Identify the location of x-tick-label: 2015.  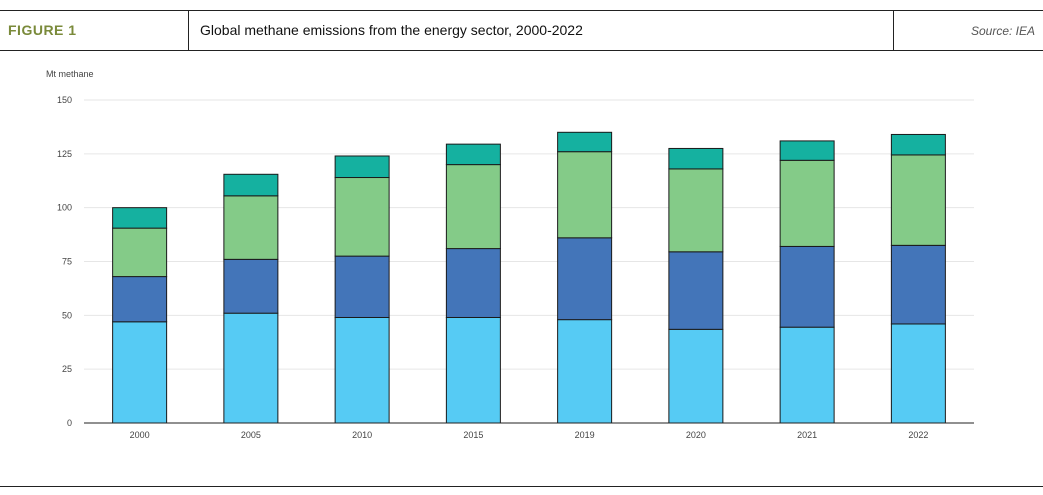
(473, 435).